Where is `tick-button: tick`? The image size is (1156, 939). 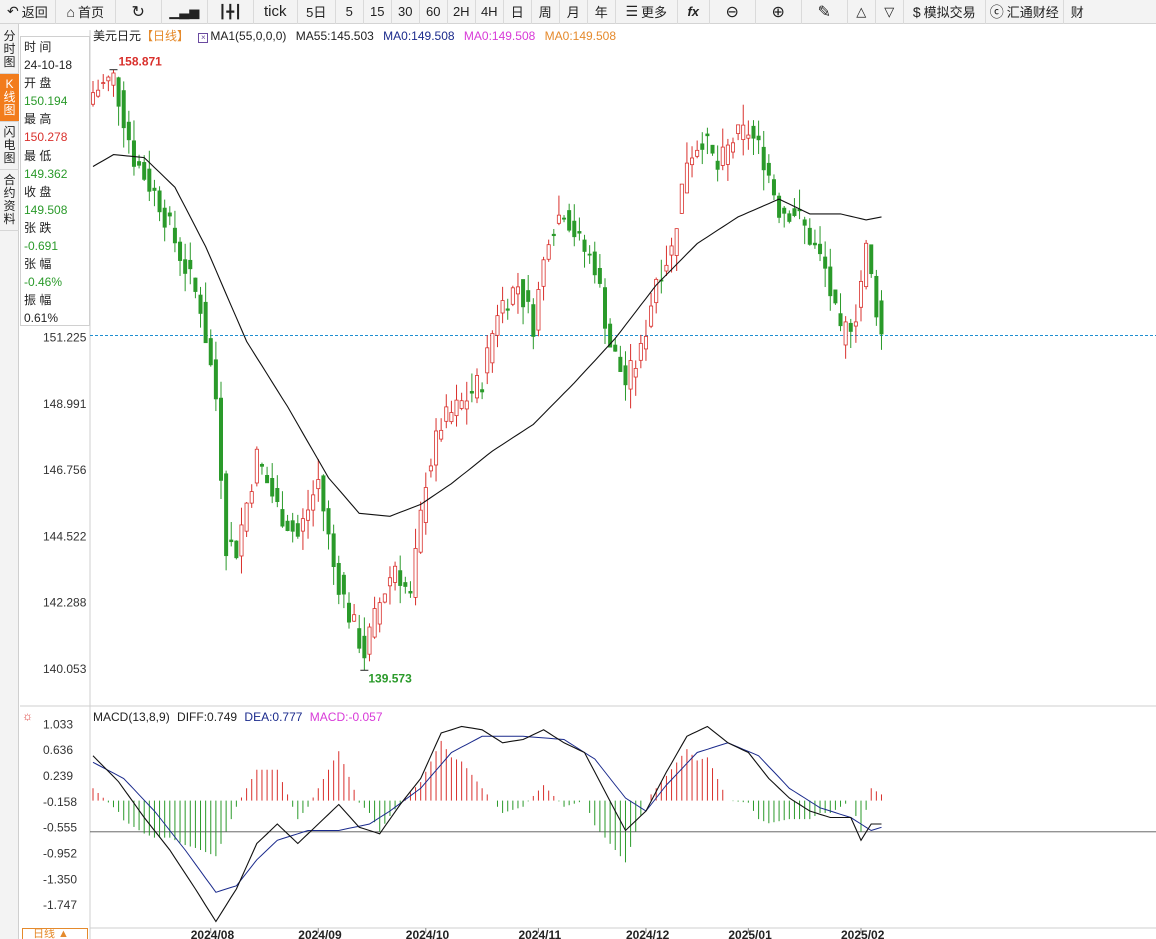 tick-button: tick is located at coordinates (276, 12).